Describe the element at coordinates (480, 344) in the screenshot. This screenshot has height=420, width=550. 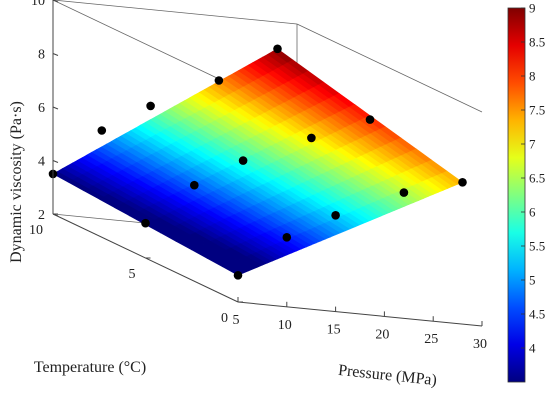
I see `x-tick-label: 30` at that location.